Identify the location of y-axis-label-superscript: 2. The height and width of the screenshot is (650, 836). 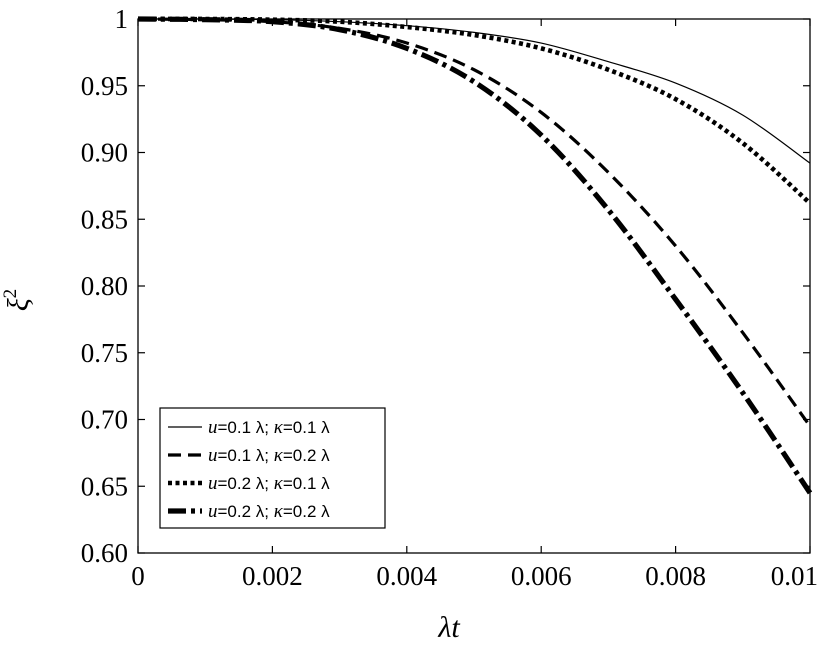
(10, 294).